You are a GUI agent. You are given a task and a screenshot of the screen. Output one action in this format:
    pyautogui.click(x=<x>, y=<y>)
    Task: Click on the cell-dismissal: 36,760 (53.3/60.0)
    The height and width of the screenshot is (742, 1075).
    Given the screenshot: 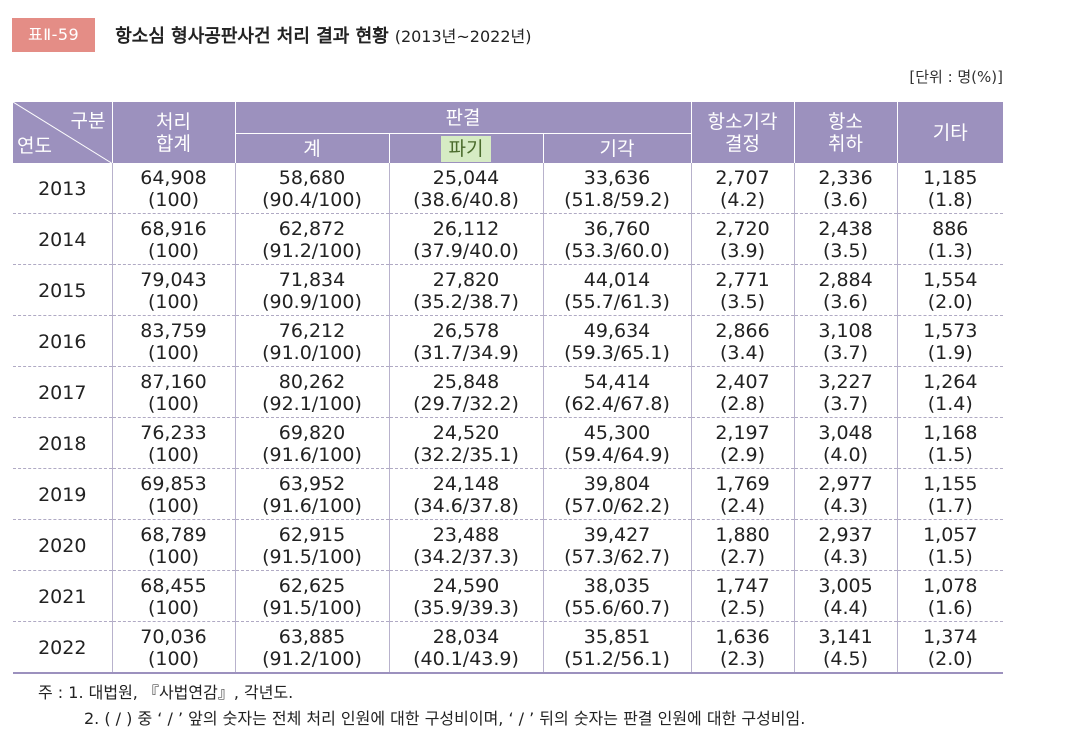 What is the action you would take?
    pyautogui.click(x=617, y=239)
    